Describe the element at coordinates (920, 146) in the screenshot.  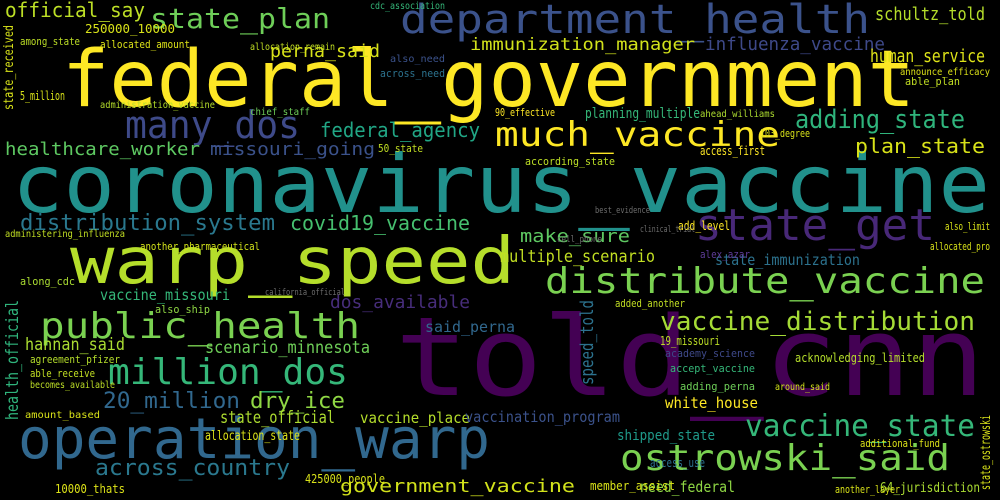
I see `word: plan_state` at that location.